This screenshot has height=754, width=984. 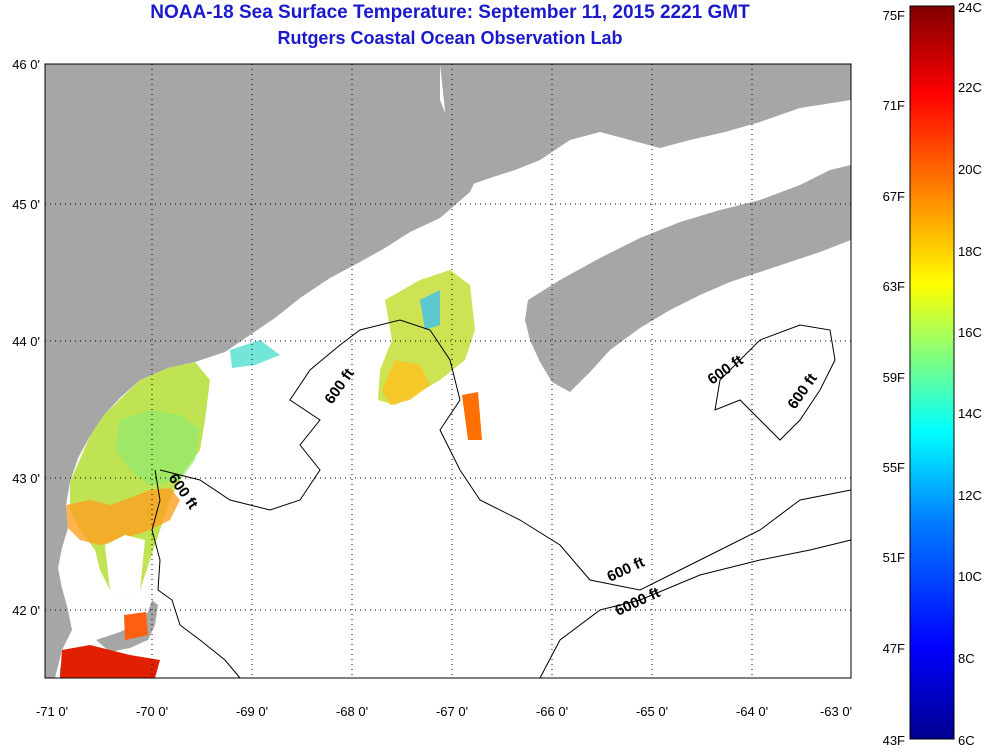 I want to click on sst-patch-central, so click(x=157, y=447).